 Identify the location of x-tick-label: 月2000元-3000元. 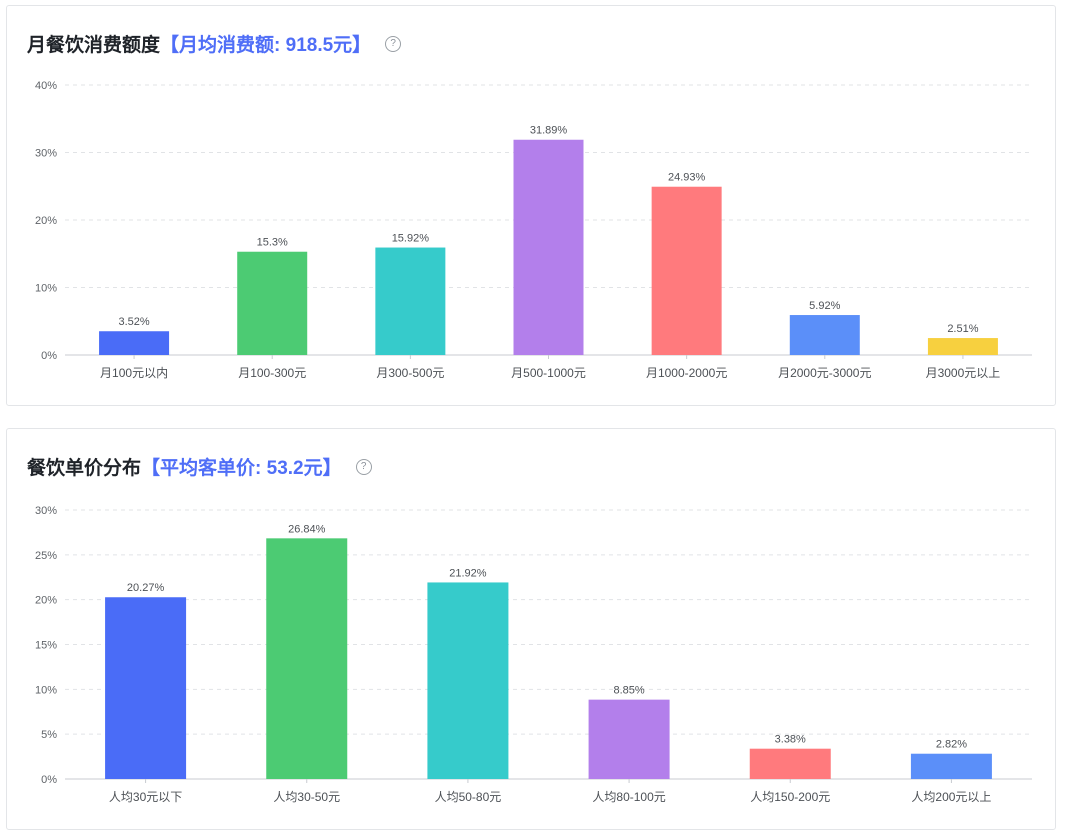
(824, 373).